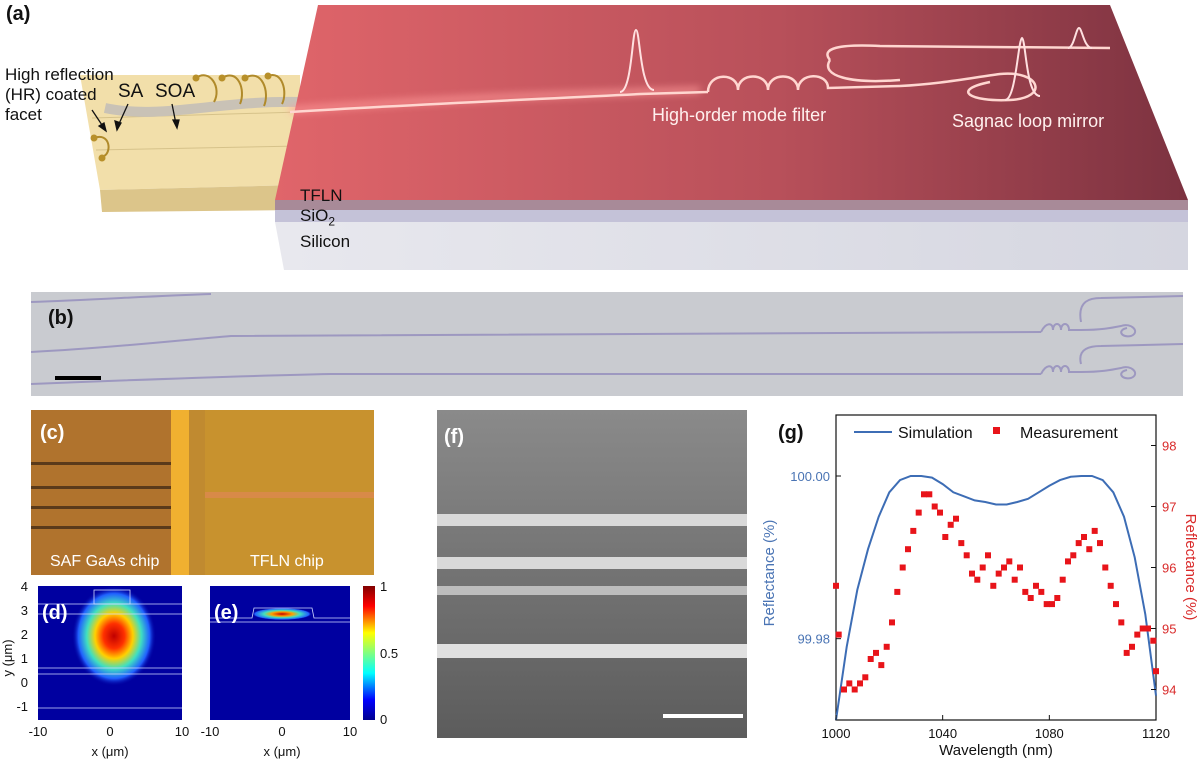  Describe the element at coordinates (1189, 567) in the screenshot. I see `chart-ylabel-right: Reflectance (%)` at that location.